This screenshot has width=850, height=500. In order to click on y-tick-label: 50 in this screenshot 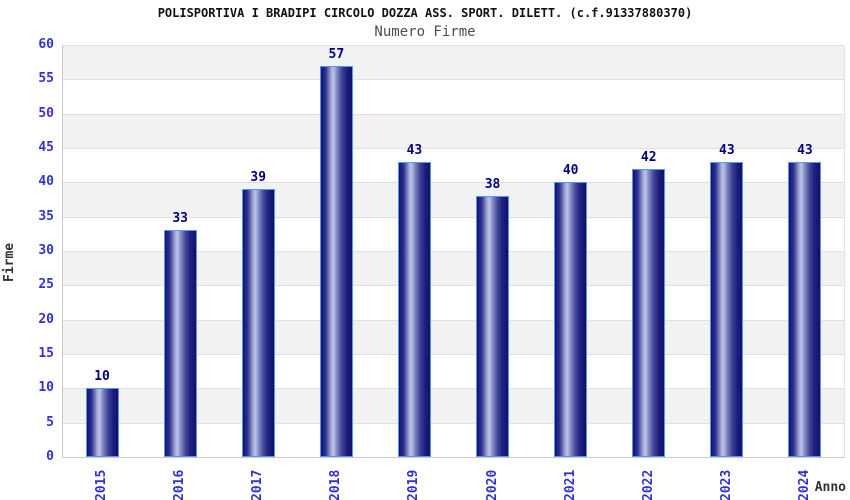, I will do `click(46, 113)`.